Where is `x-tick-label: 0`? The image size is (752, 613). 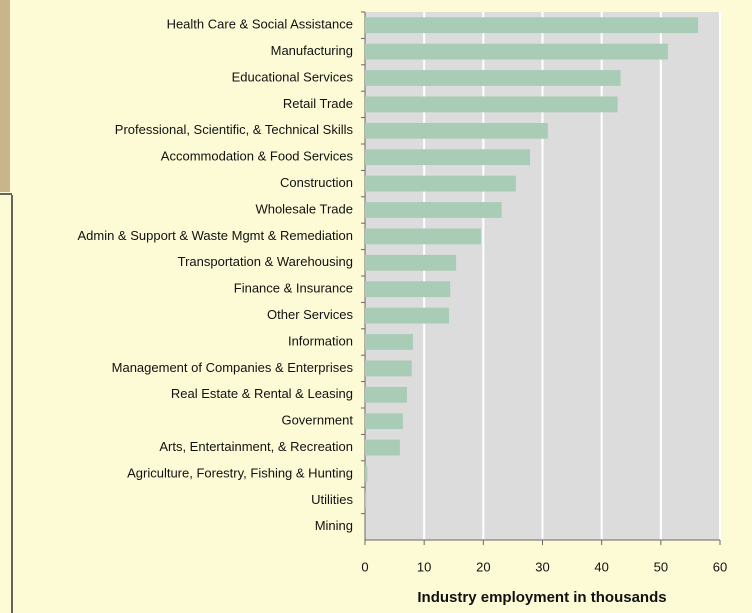 x-tick-label: 0 is located at coordinates (364, 566).